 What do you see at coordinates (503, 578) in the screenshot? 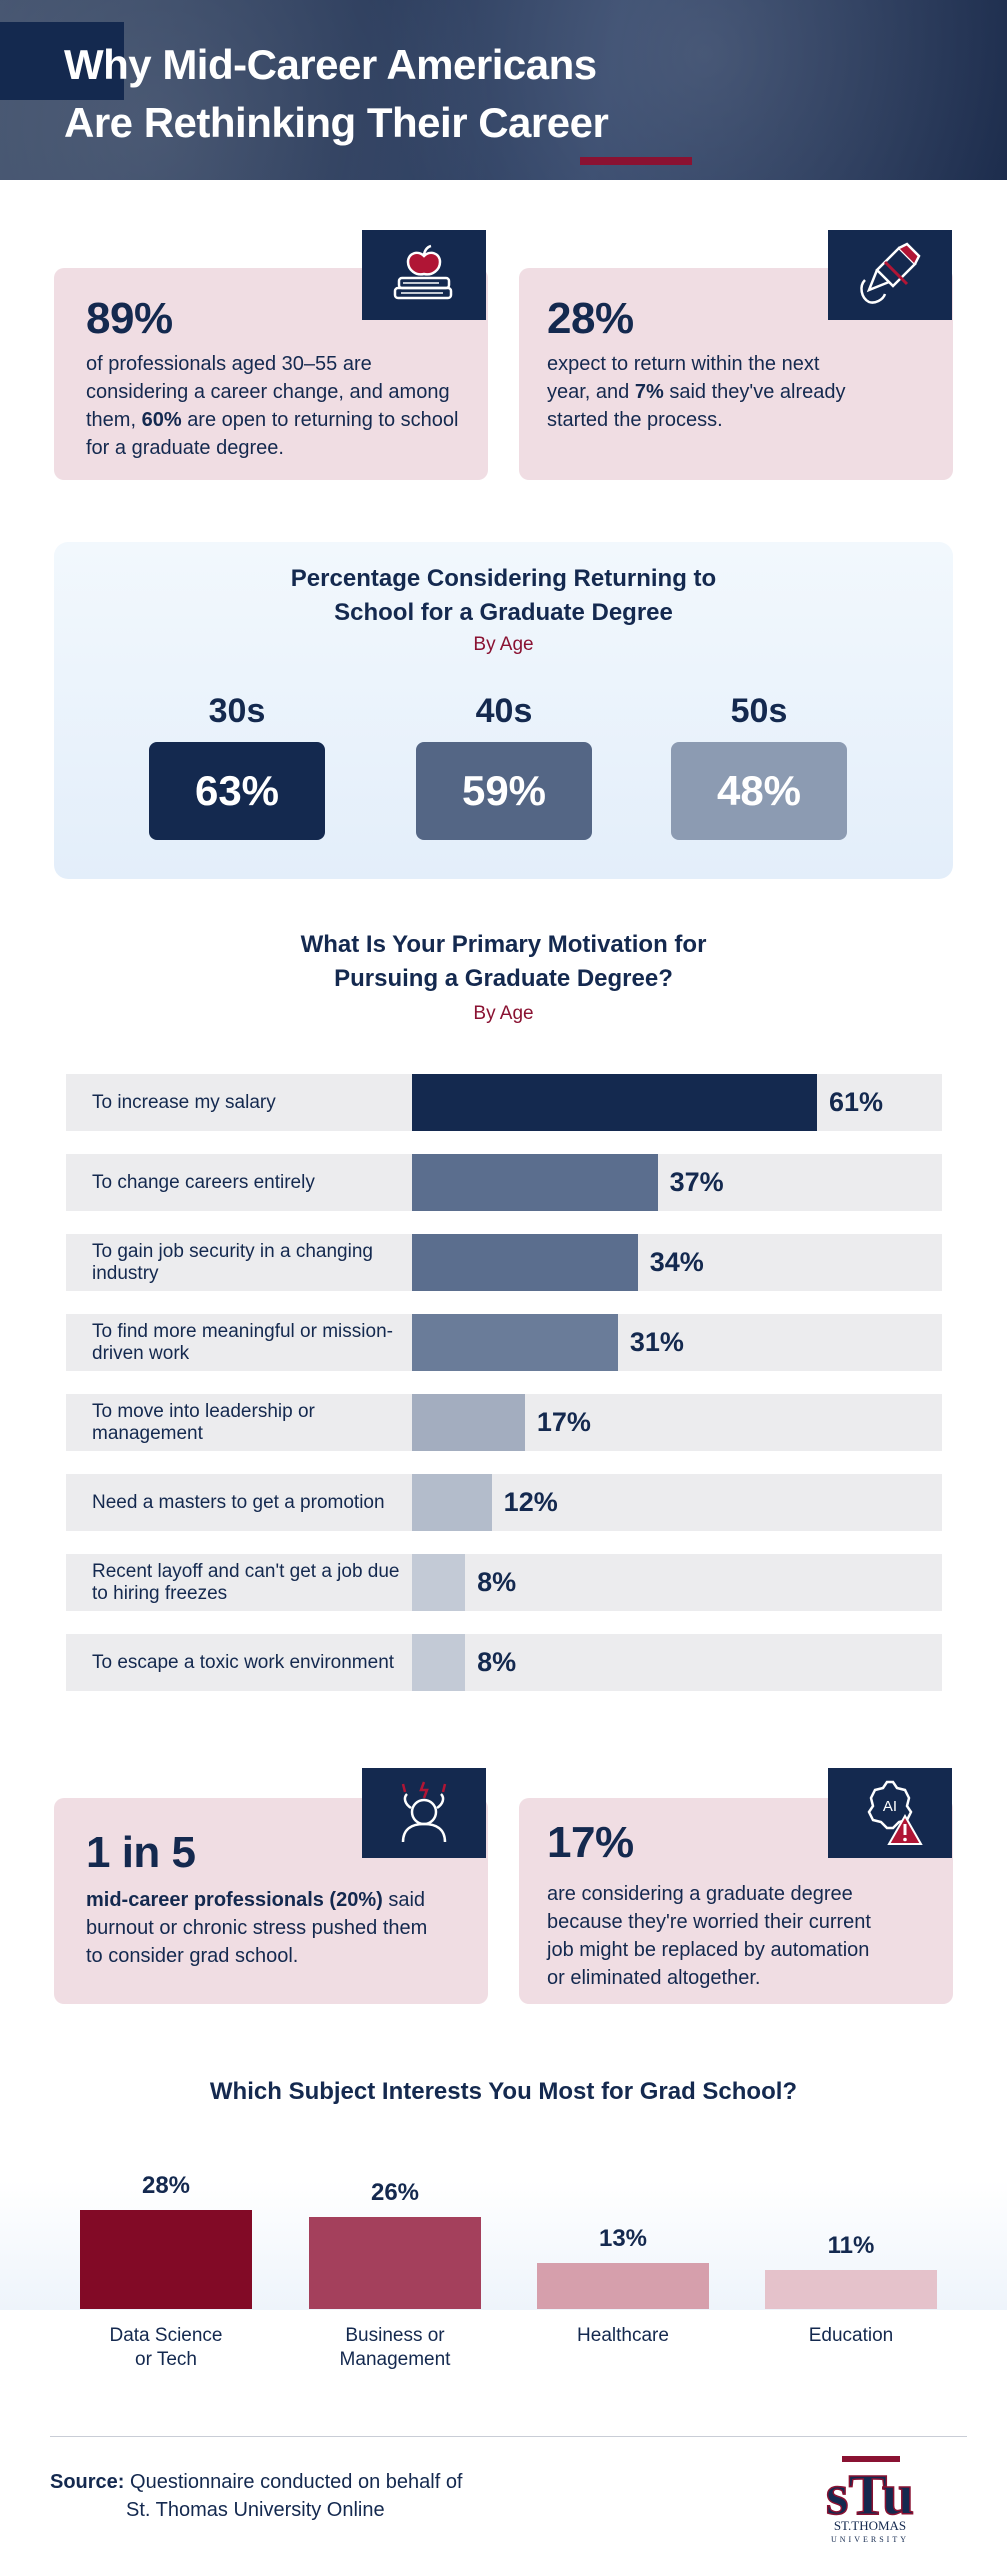
I see `age-chart-title-line1: Percentage Considering Returning to` at bounding box center [503, 578].